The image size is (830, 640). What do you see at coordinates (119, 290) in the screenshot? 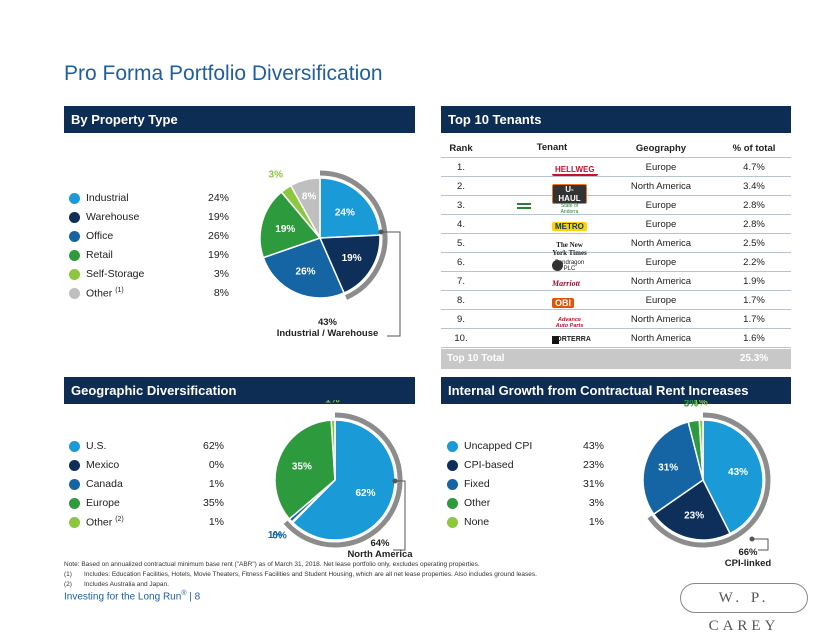
I see `footnote-ref: (1)` at bounding box center [119, 290].